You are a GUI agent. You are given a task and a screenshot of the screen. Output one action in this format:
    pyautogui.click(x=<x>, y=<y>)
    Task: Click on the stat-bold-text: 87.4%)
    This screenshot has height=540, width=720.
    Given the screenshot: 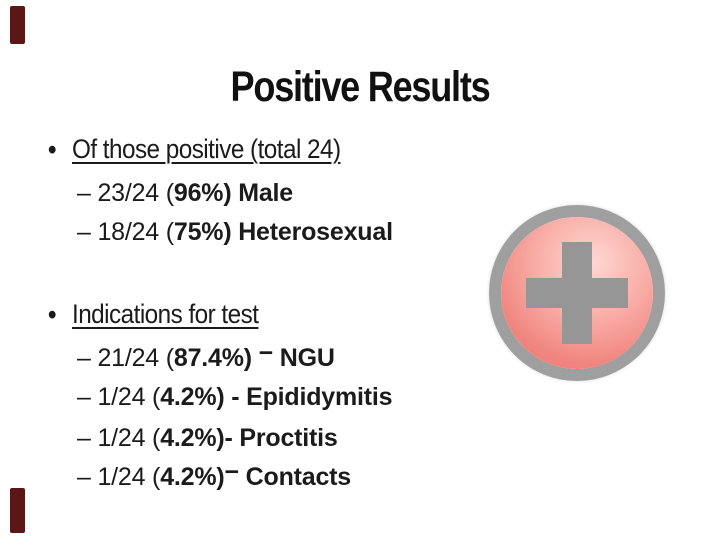 What is the action you would take?
    pyautogui.click(x=216, y=358)
    